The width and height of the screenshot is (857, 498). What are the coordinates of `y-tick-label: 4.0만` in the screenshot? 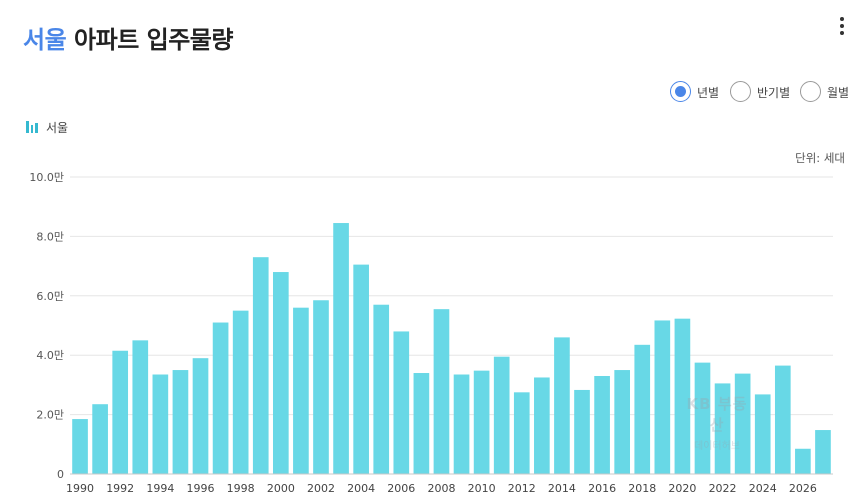 It's located at (50, 355).